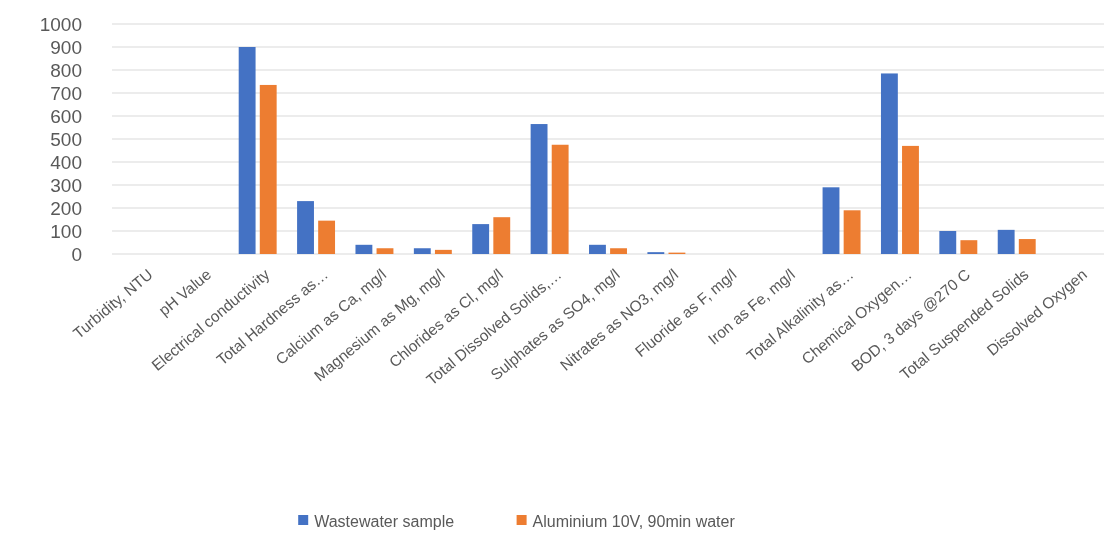  I want to click on y-tick-label: 500, so click(66, 139).